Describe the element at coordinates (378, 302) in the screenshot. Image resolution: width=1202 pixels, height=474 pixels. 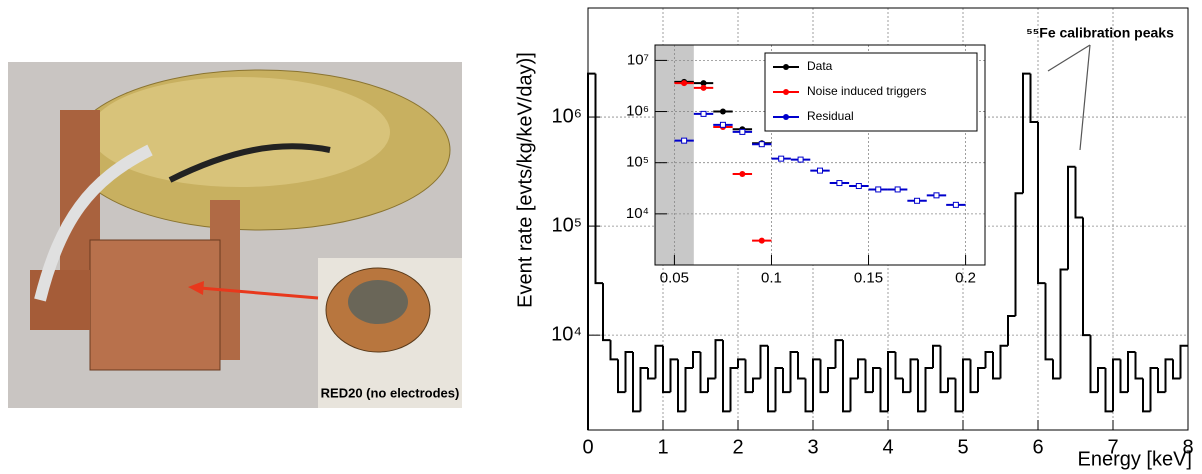
I see `detector-crystal` at that location.